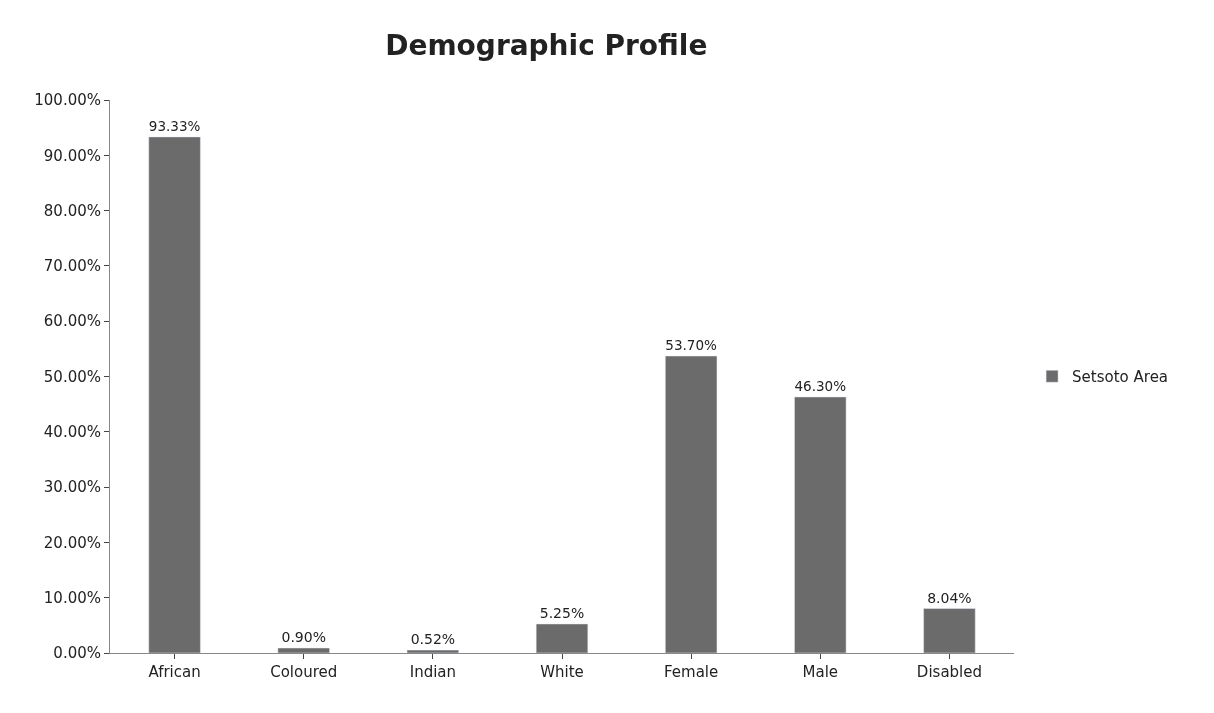  I want to click on y-tick-label: 100.00%, so click(67, 100).